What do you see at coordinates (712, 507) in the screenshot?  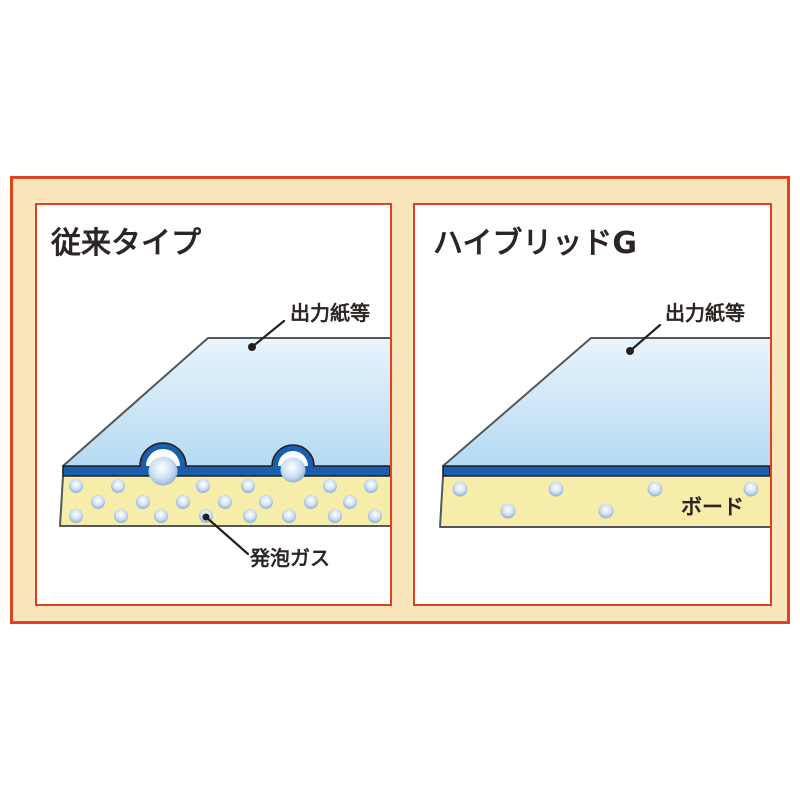 I see `board-label: ボード` at bounding box center [712, 507].